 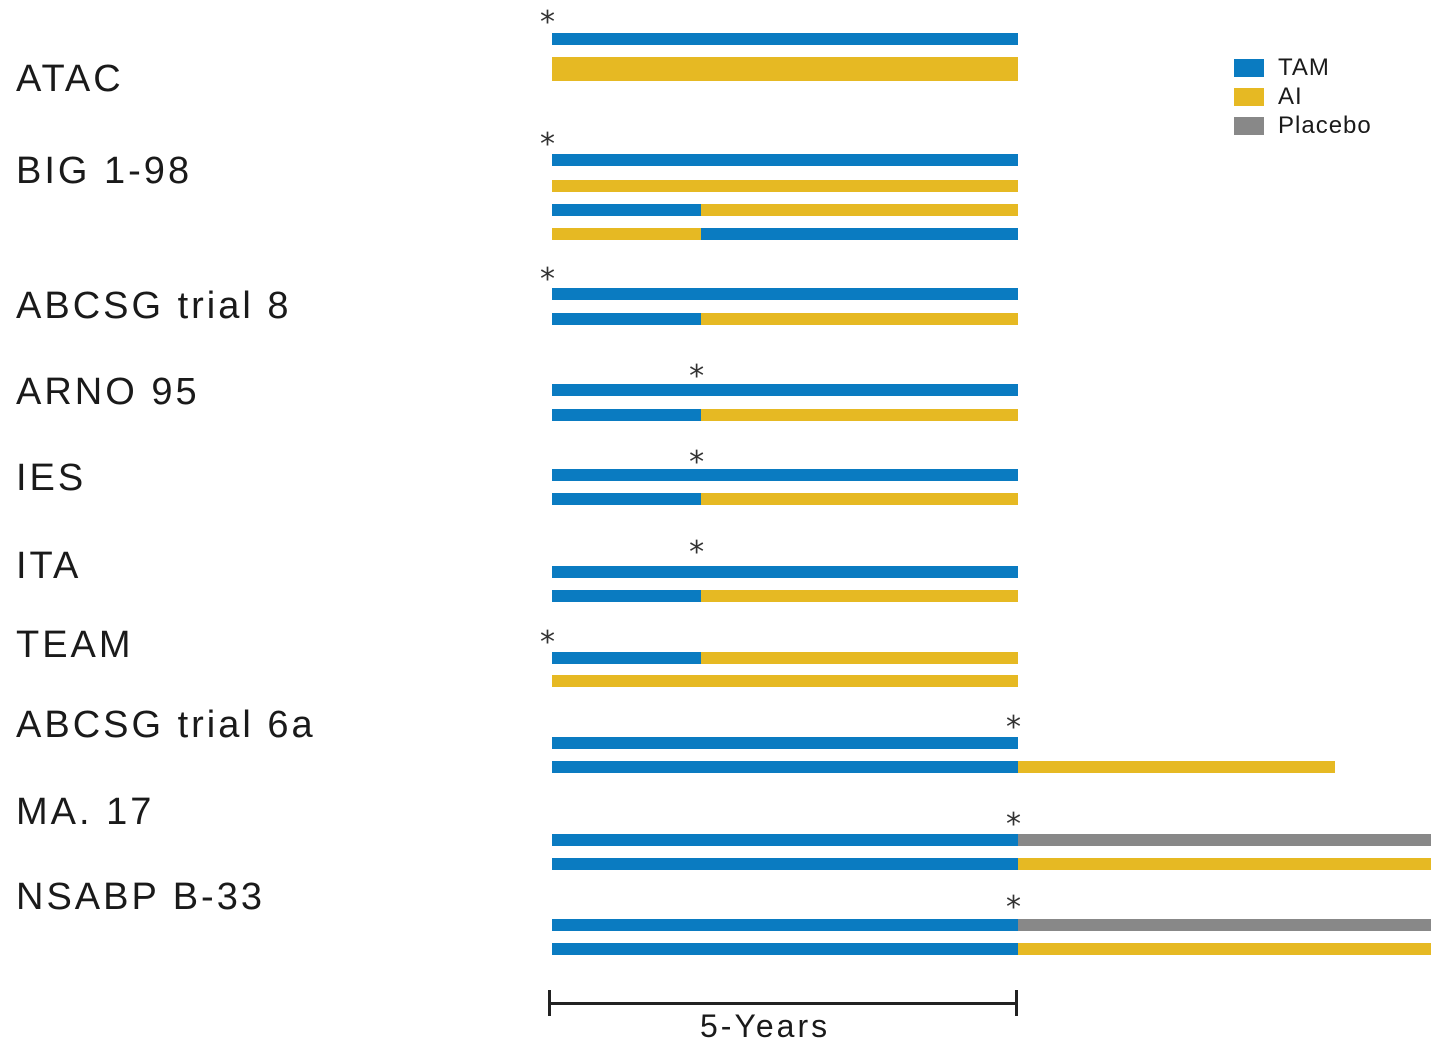 I want to click on bar-nsabp-b-33-arm2-tam, so click(x=785, y=949).